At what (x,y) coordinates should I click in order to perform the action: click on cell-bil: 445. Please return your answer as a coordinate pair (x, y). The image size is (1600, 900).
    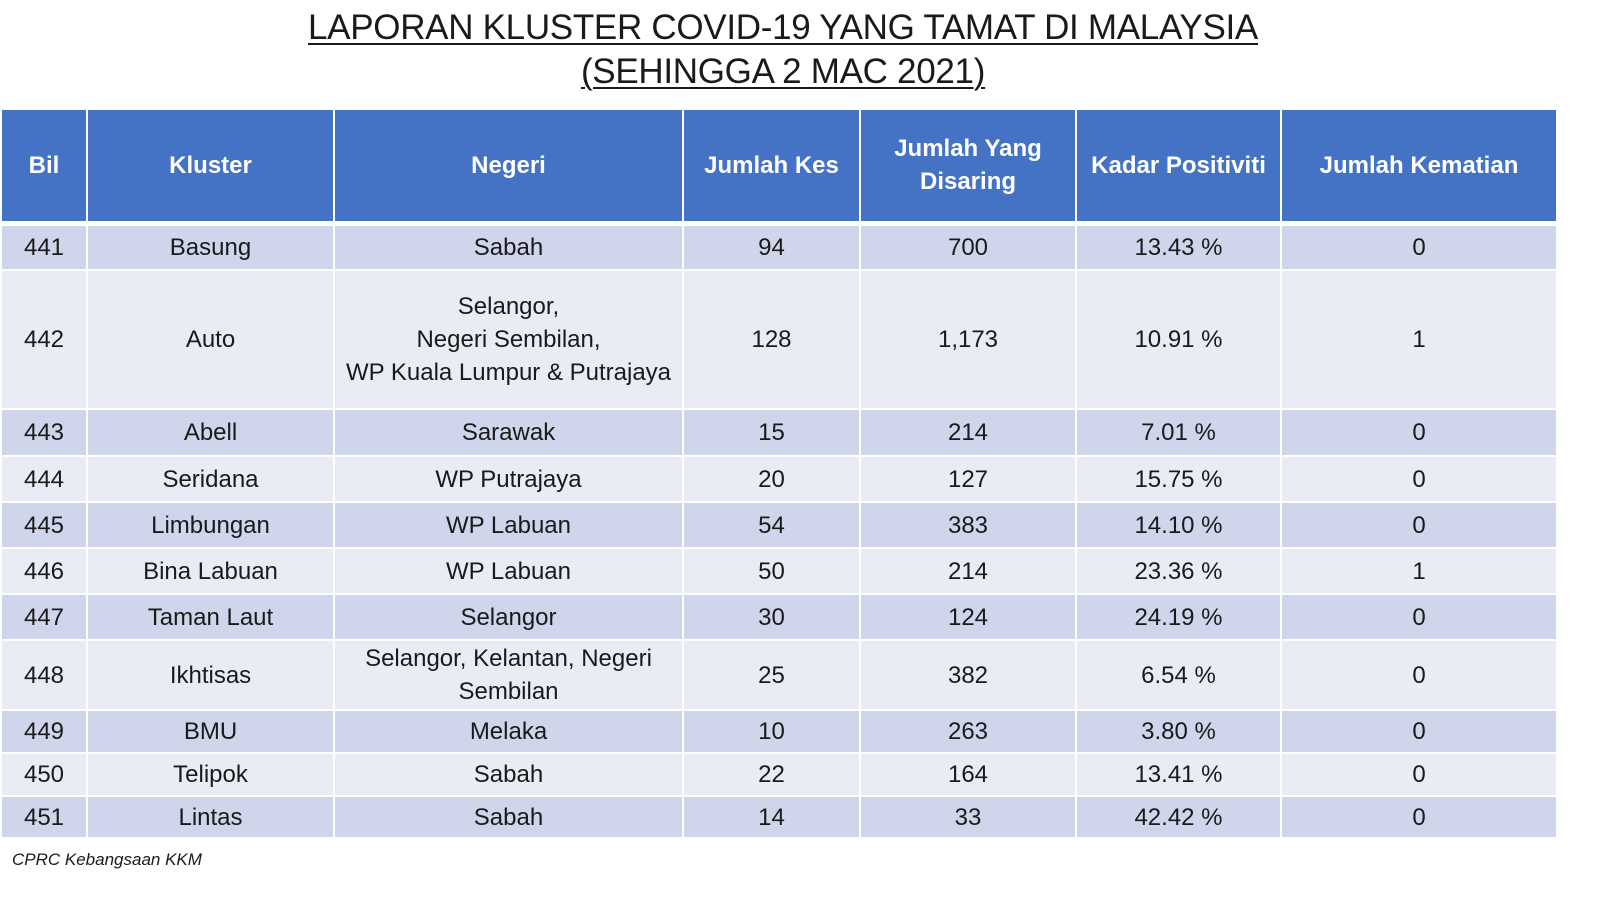
    Looking at the image, I should click on (44, 525).